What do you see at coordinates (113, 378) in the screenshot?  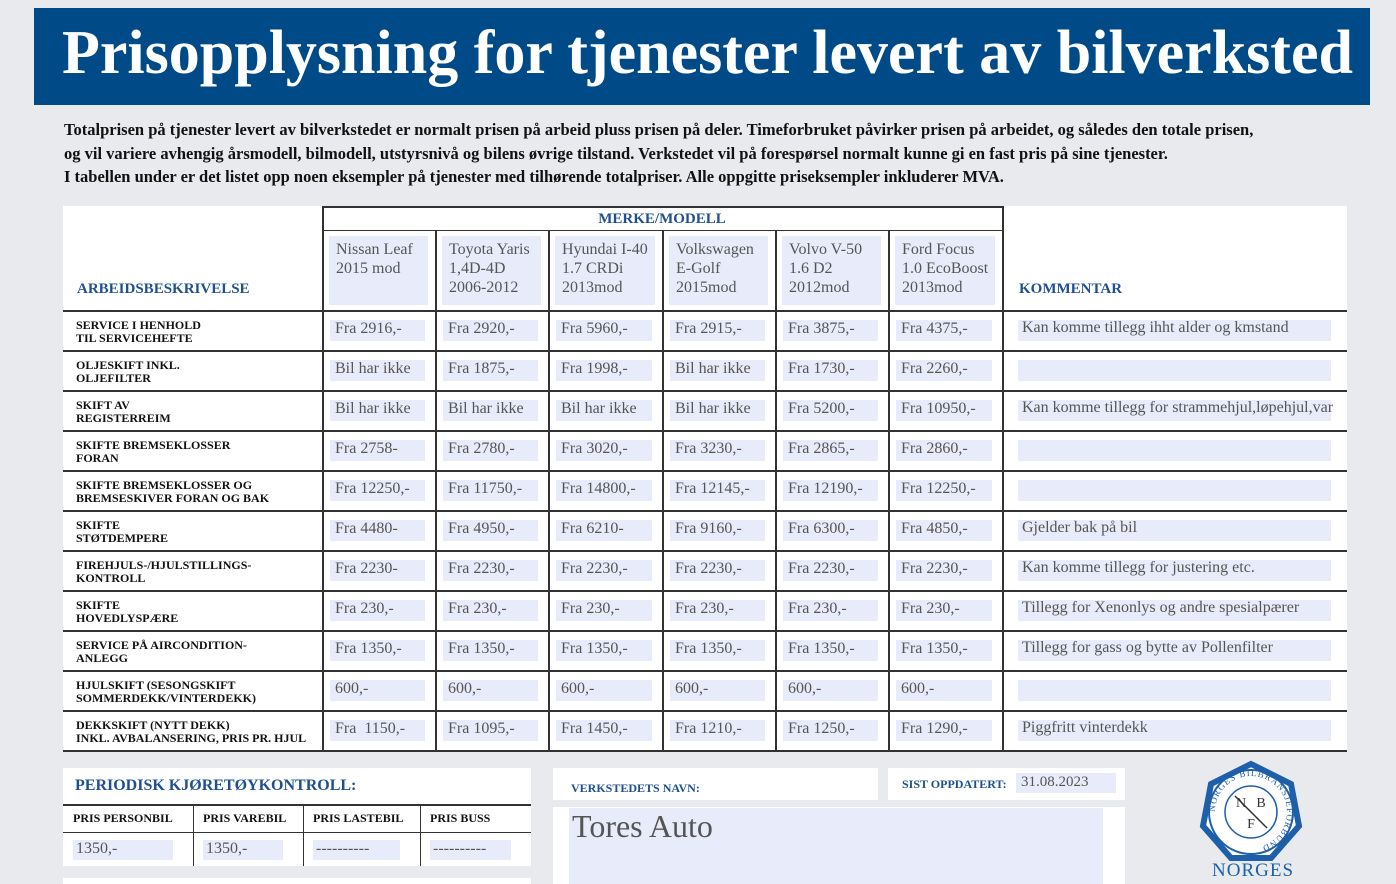 I see `task-label: OLJEFILTER` at bounding box center [113, 378].